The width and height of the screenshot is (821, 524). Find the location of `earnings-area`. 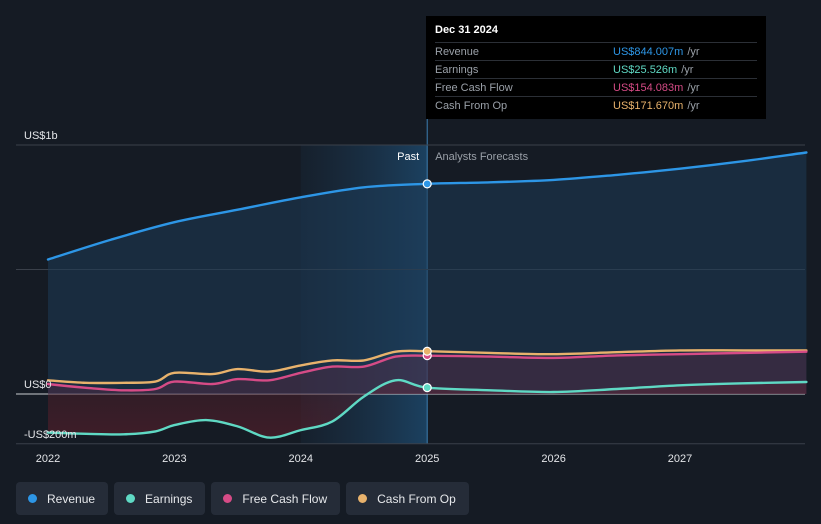

earnings-area is located at coordinates (427, 409).